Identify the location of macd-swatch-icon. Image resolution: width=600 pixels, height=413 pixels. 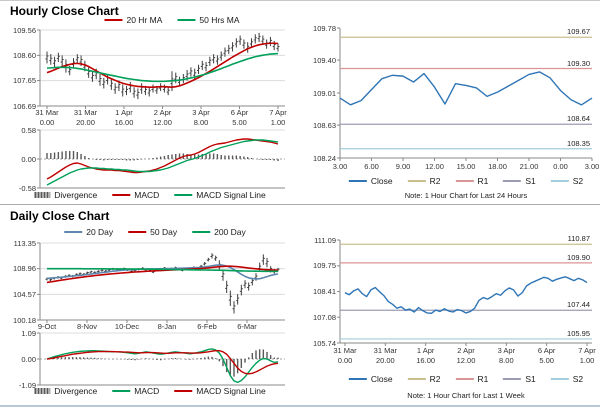
(121, 391).